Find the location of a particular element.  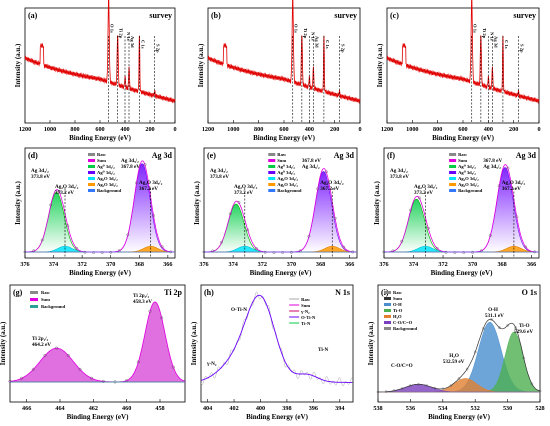

x-tick-label: 532 is located at coordinates (475, 408).